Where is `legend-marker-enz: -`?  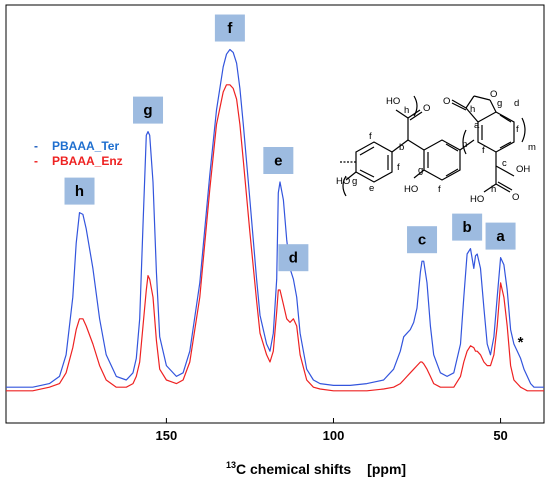 legend-marker-enz: - is located at coordinates (36, 161).